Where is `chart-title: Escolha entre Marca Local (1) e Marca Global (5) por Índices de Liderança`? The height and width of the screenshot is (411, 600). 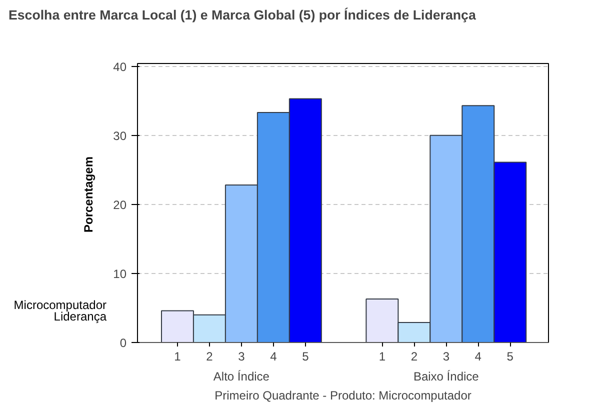 chart-title: Escolha entre Marca Local (1) e Marca Global (5) por Índices de Liderança is located at coordinates (242, 15).